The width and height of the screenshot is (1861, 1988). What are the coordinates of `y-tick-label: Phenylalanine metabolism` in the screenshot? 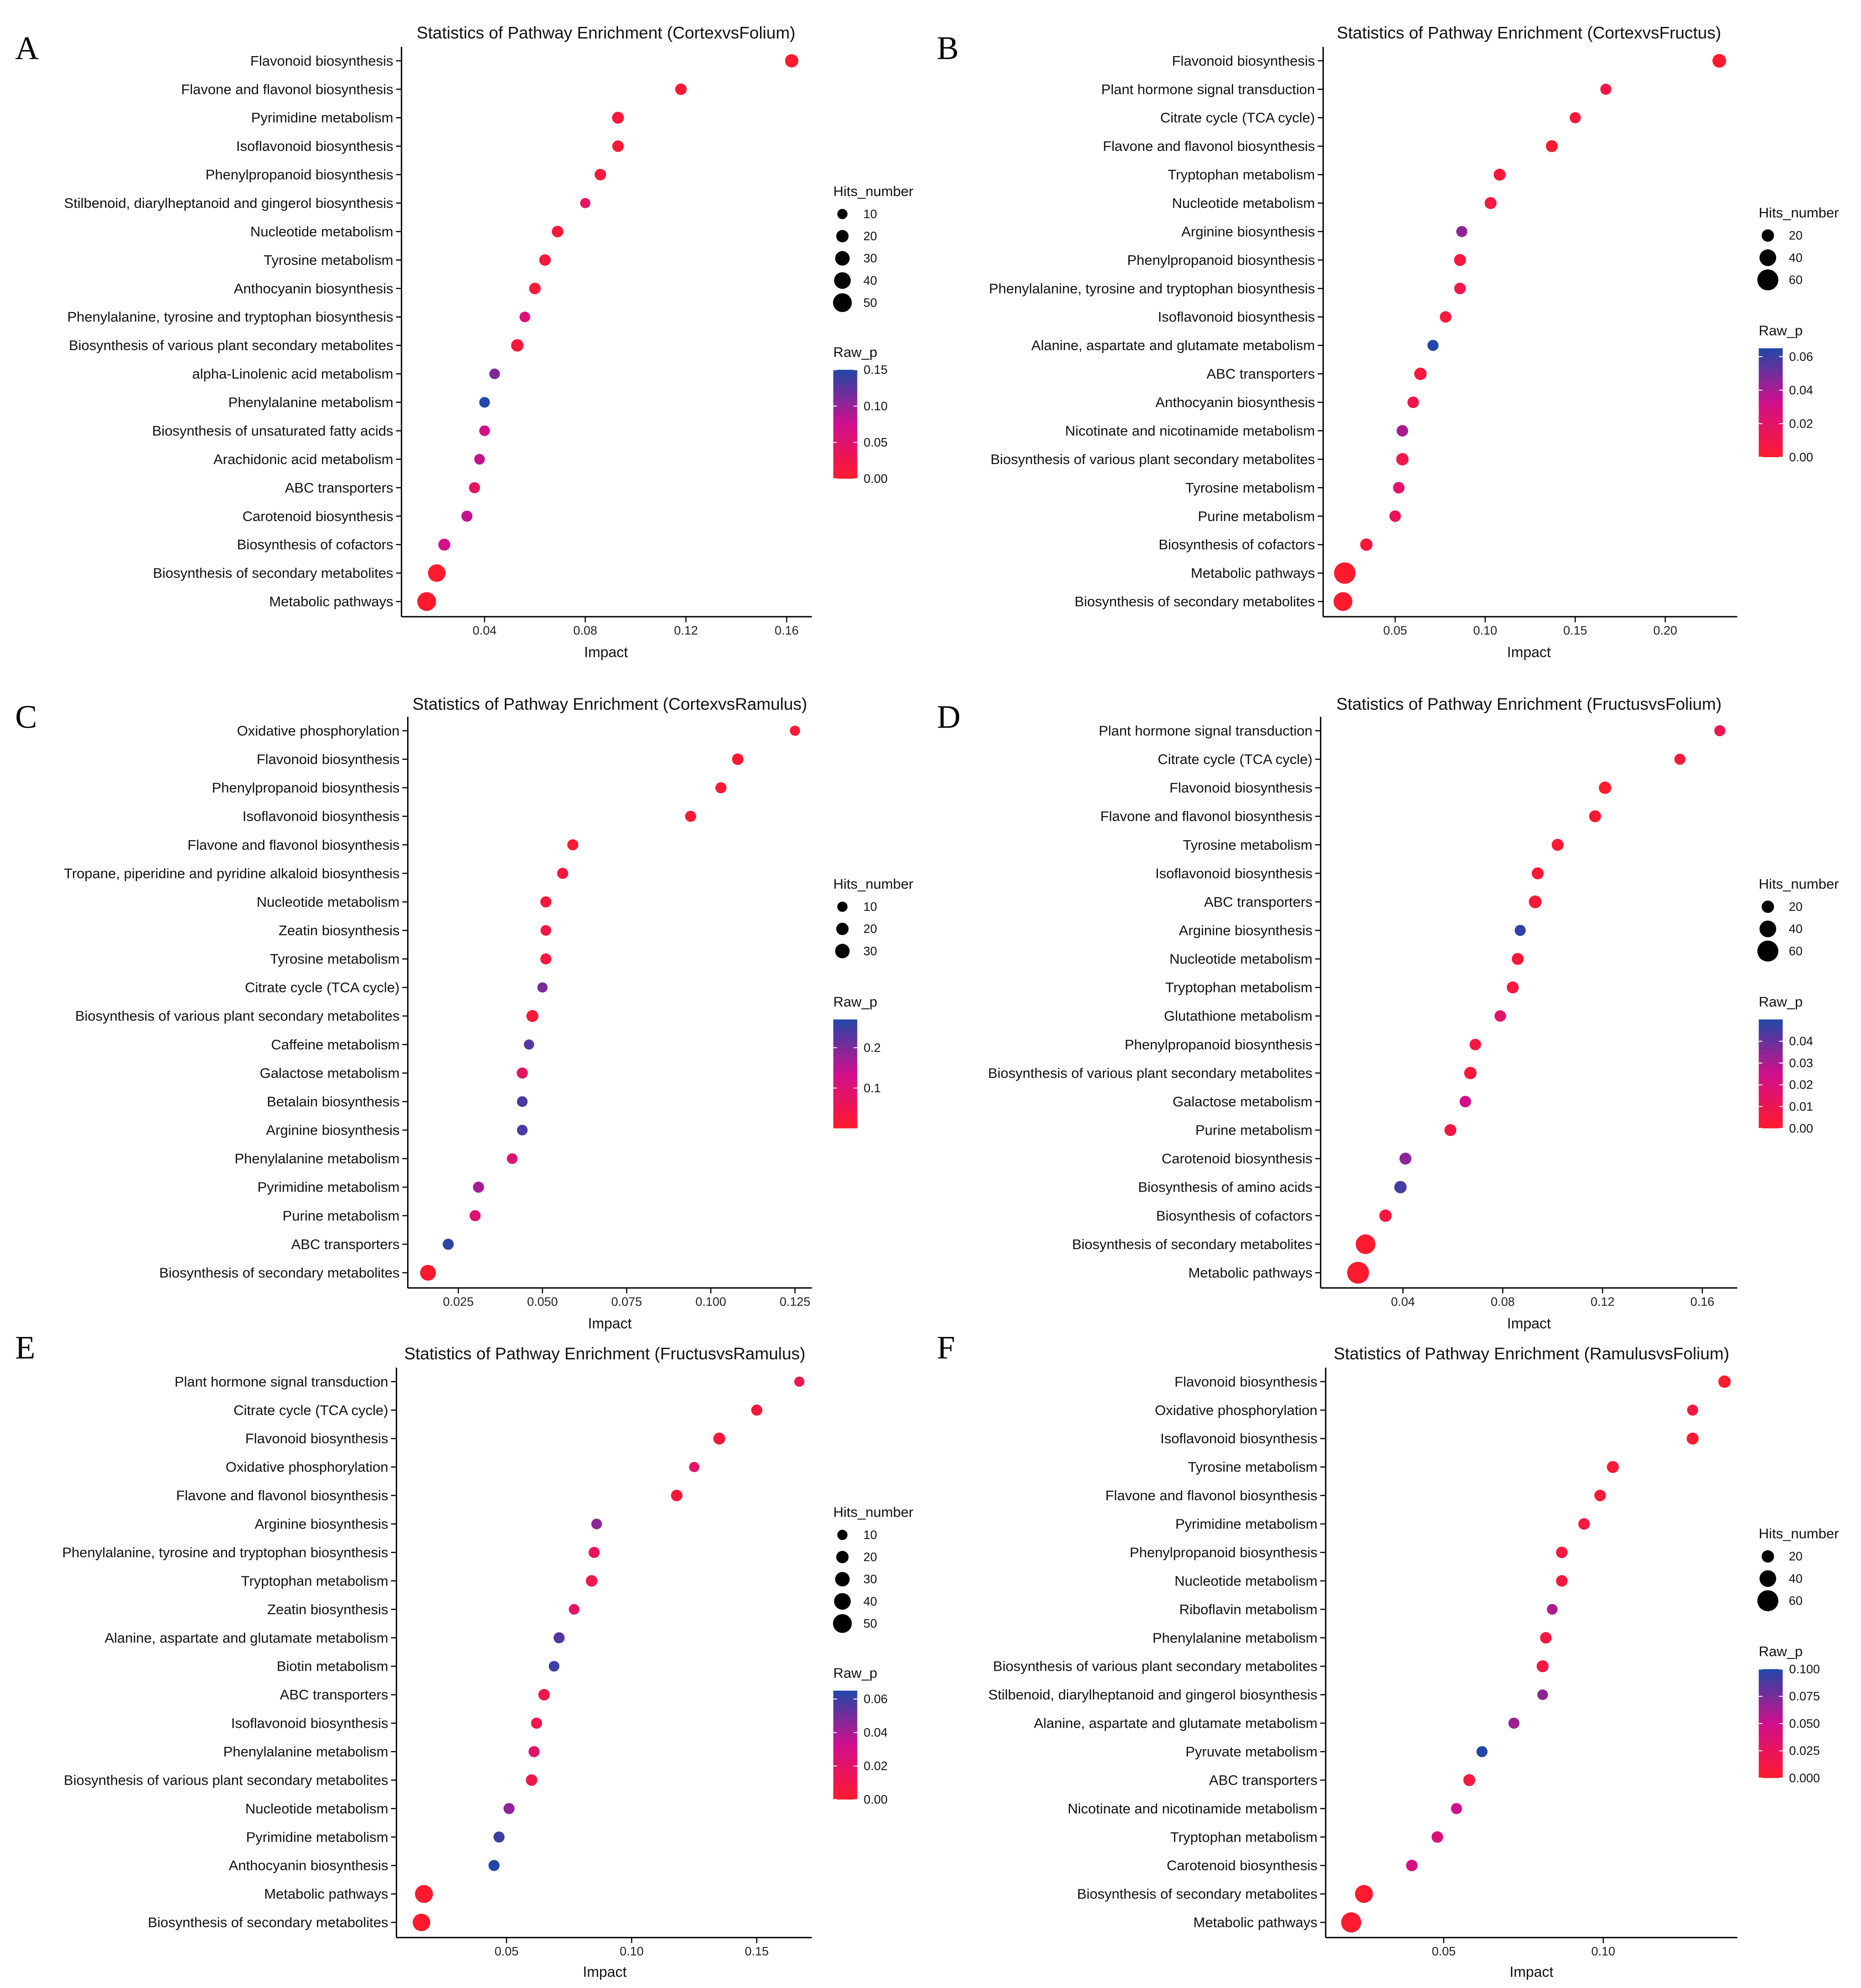 It's located at (1235, 1638).